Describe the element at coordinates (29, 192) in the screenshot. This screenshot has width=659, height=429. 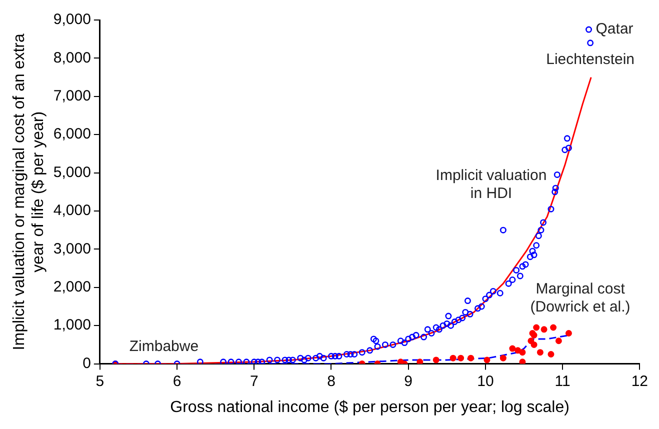
I see `y-axis-title: Implicit valuation or marginal cost of an extra year of life ($ per year)` at that location.